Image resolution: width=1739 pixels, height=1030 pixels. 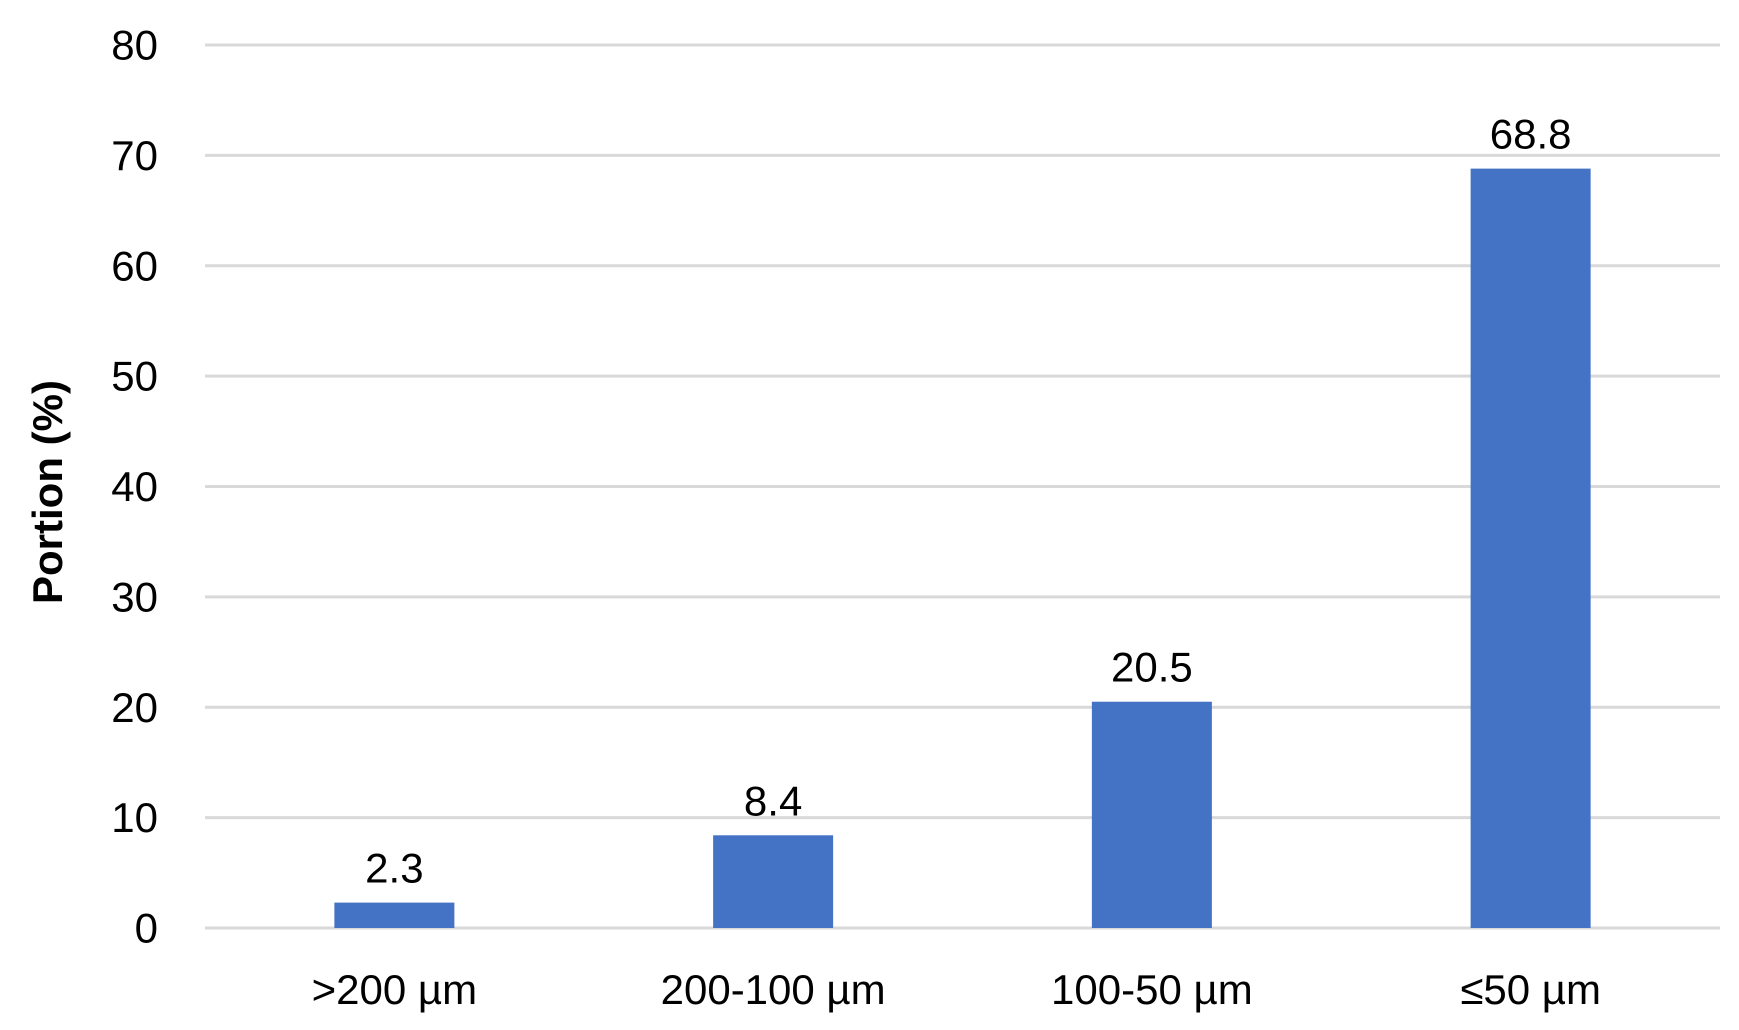 I want to click on x-tick-label: >200 µm, so click(x=394, y=989).